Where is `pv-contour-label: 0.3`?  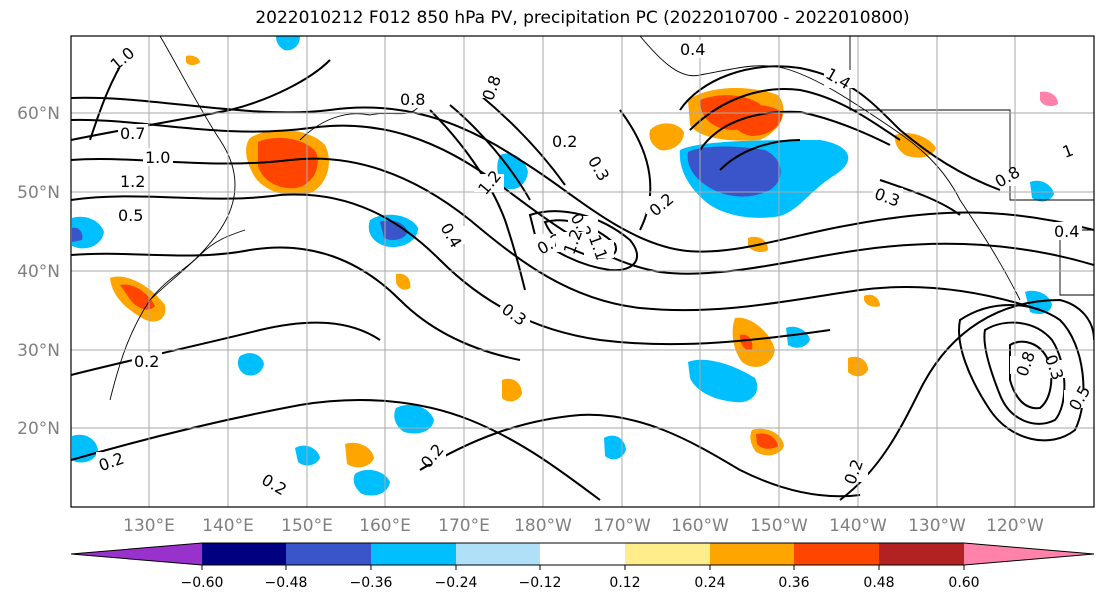 pv-contour-label: 0.3 is located at coordinates (598, 169).